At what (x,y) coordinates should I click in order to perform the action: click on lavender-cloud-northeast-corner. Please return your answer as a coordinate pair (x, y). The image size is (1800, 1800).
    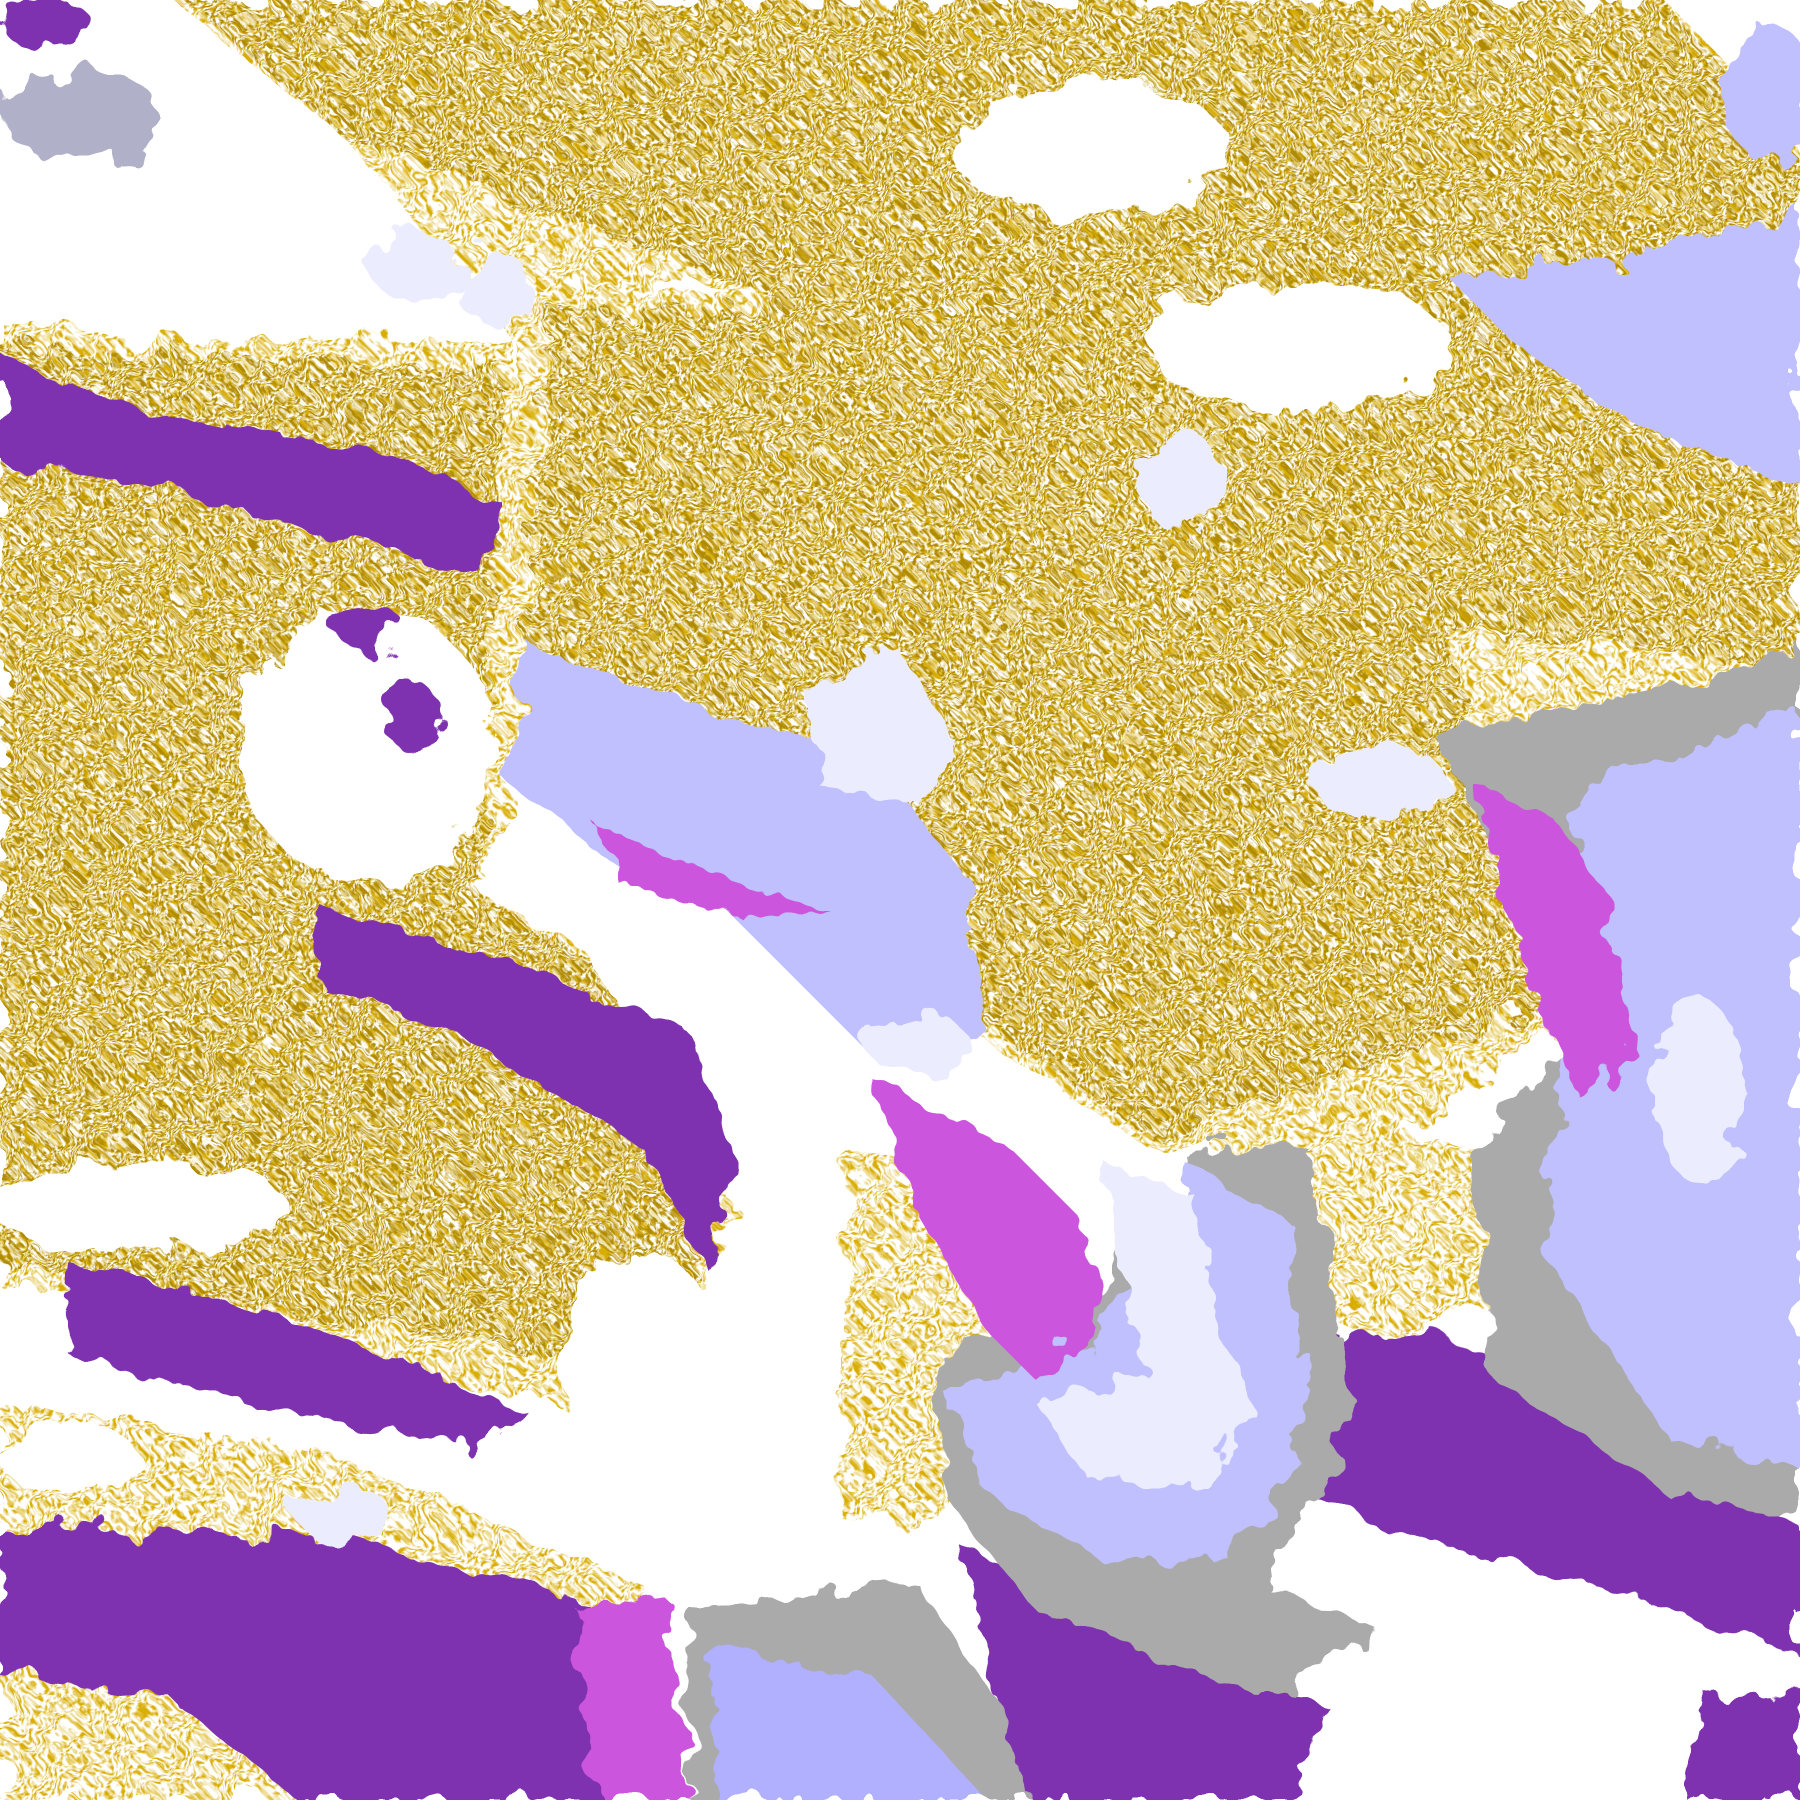
    Looking at the image, I should click on (1760, 91).